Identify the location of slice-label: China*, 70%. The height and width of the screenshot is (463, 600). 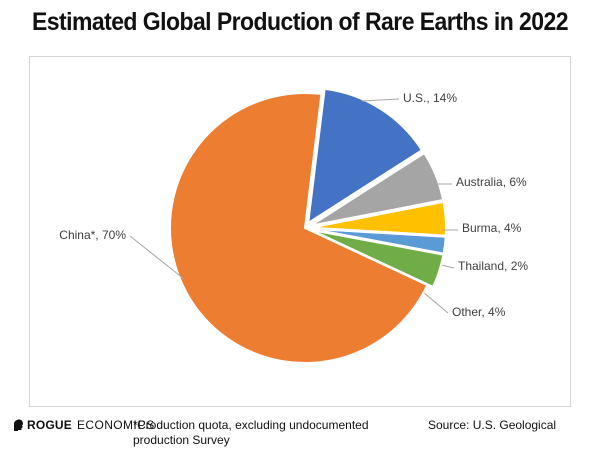
(92, 235).